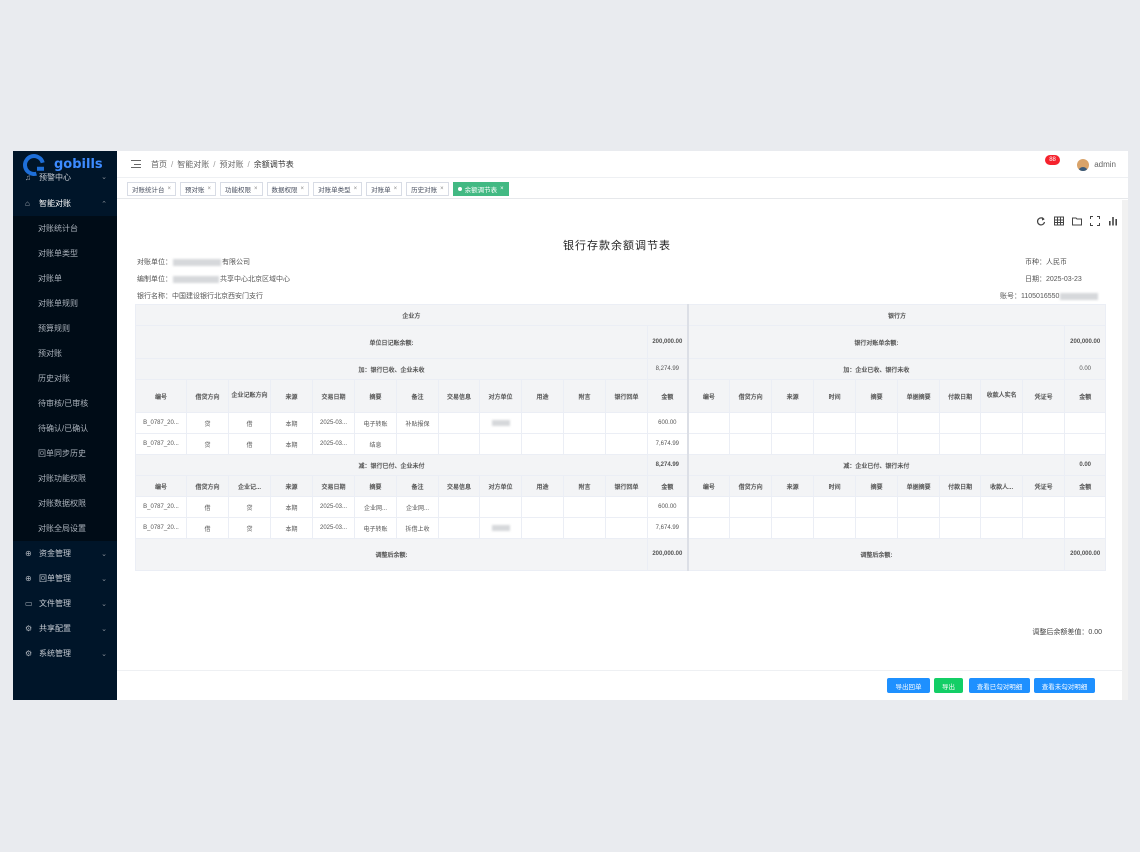  I want to click on column-header: 摘要, so click(877, 396).